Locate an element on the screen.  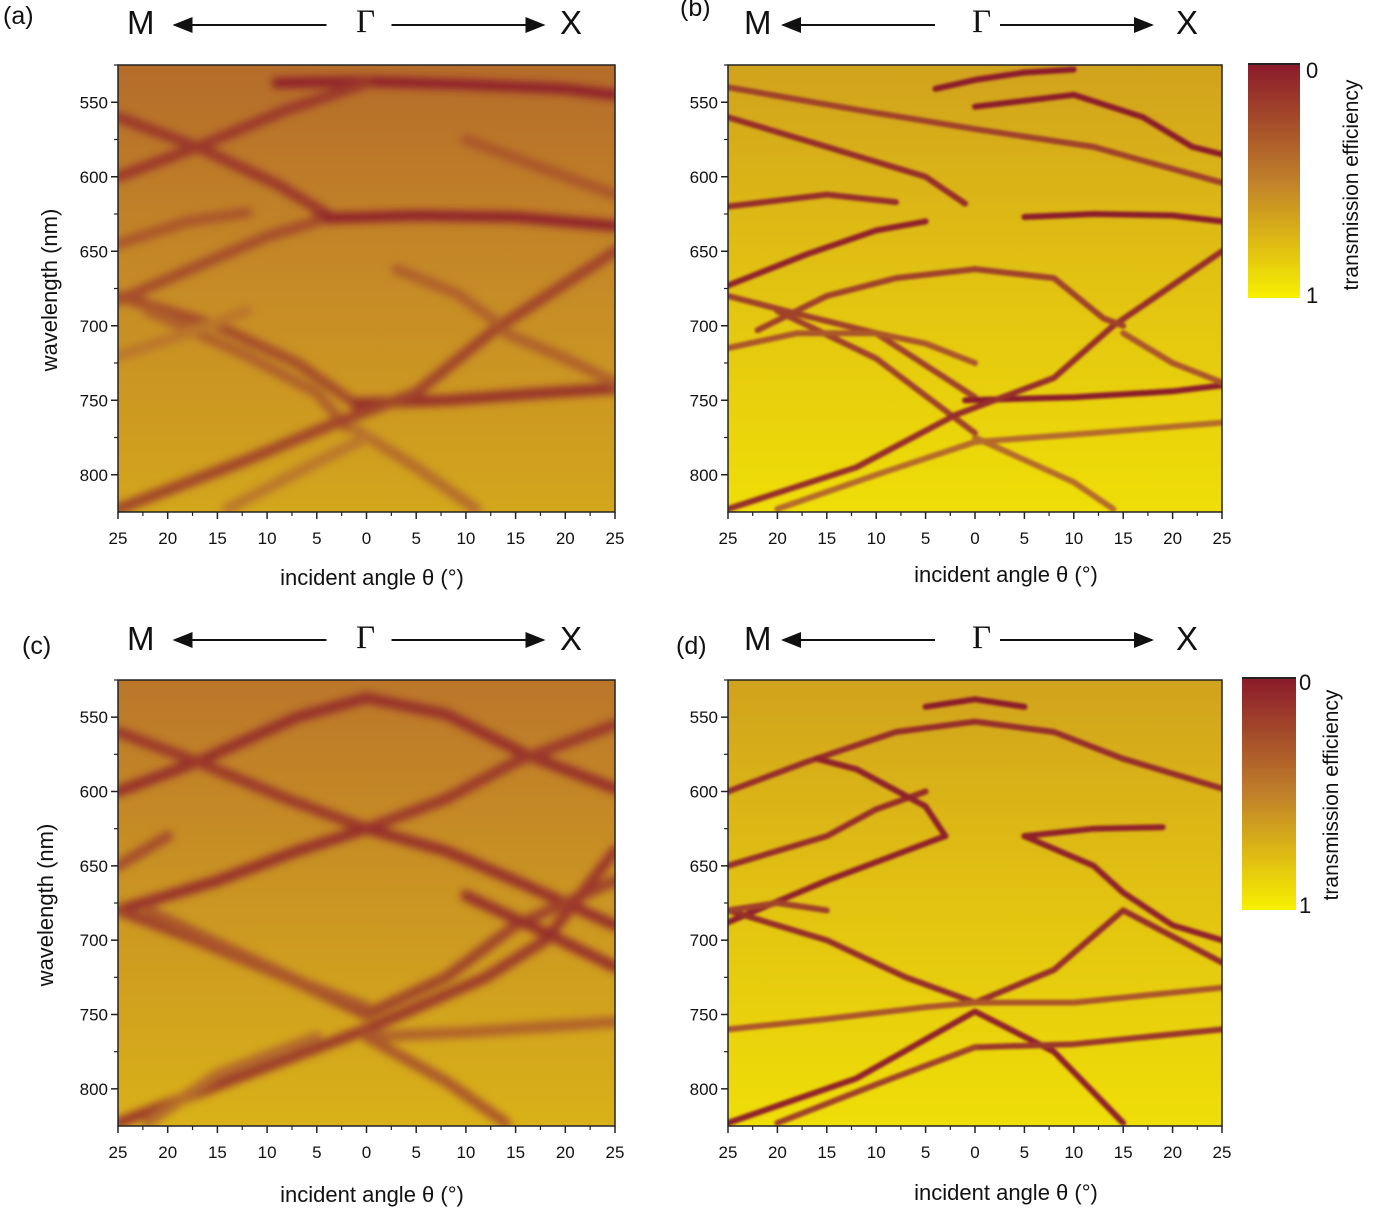
panel-label-b: (b) is located at coordinates (695, 11).